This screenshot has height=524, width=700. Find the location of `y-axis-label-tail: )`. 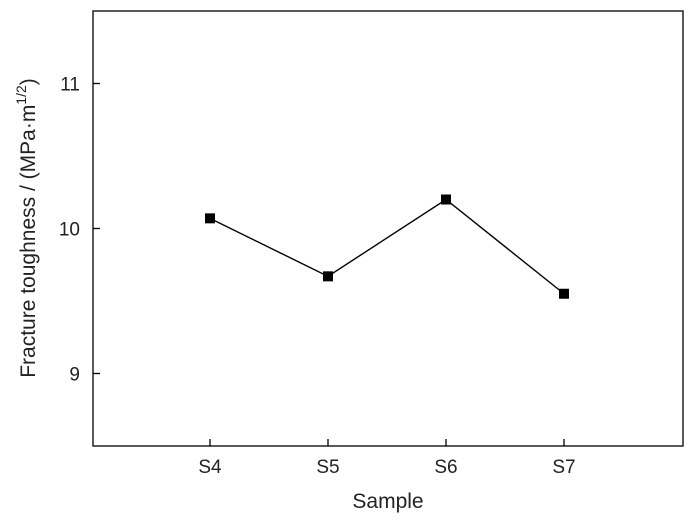

y-axis-label-tail: ) is located at coordinates (28, 81).